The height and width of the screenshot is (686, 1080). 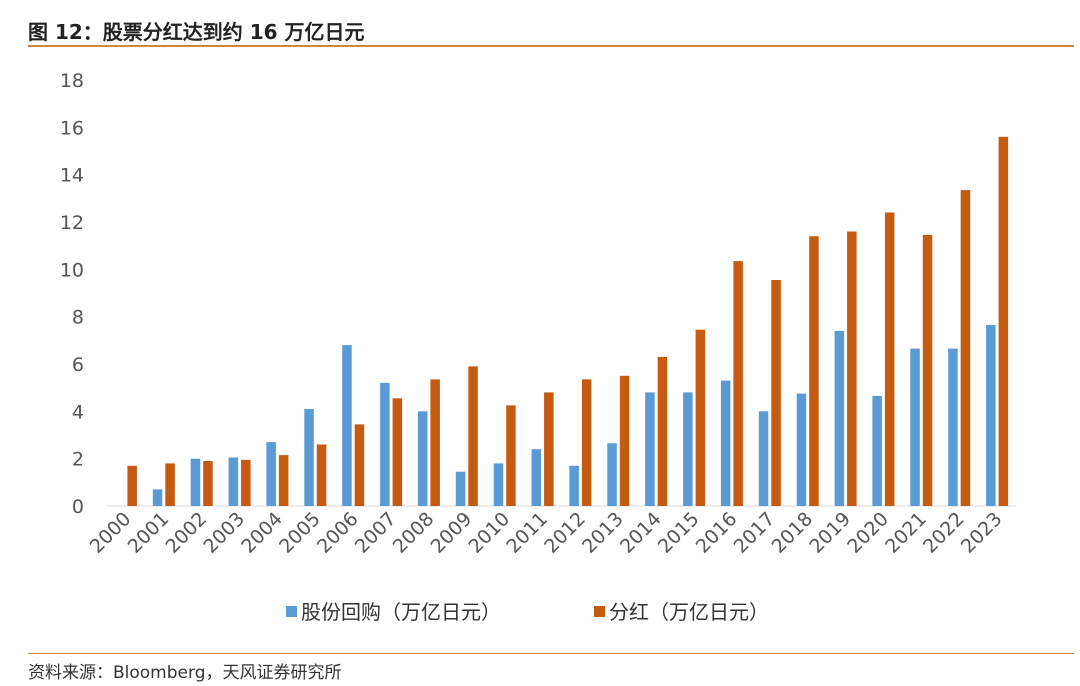 I want to click on x-tick-label: 2010, so click(x=489, y=533).